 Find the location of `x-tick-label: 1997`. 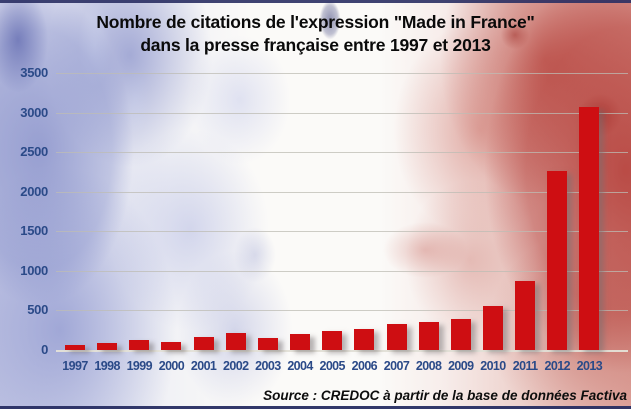

x-tick-label: 1997 is located at coordinates (75, 366).